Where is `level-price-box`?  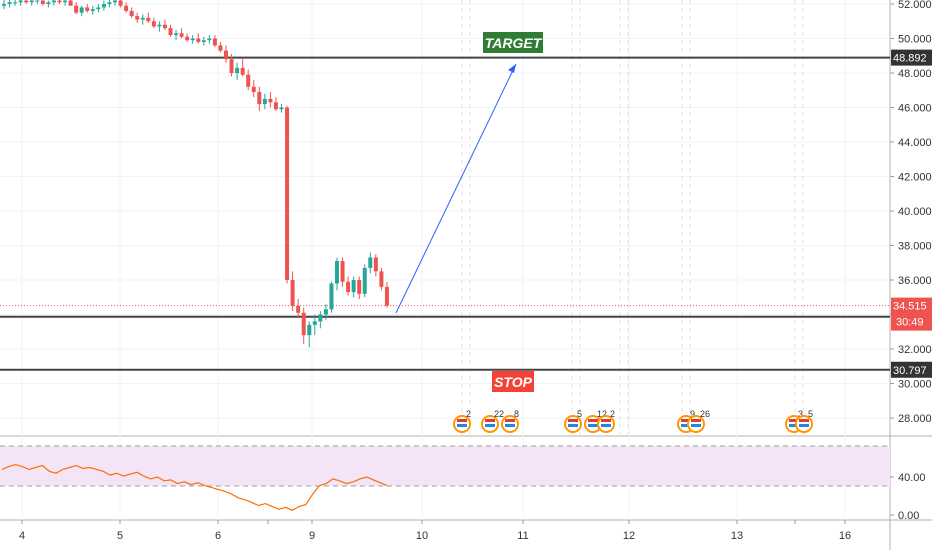
level-price-box is located at coordinates (911, 57).